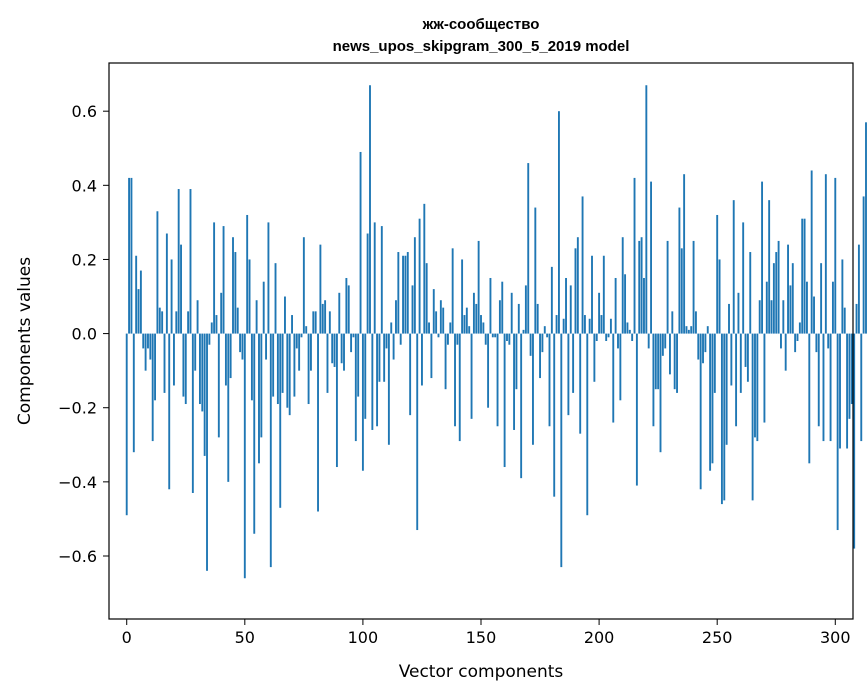 The width and height of the screenshot is (867, 700). Describe the element at coordinates (84, 259) in the screenshot. I see `y-tick-label: 0.2` at that location.